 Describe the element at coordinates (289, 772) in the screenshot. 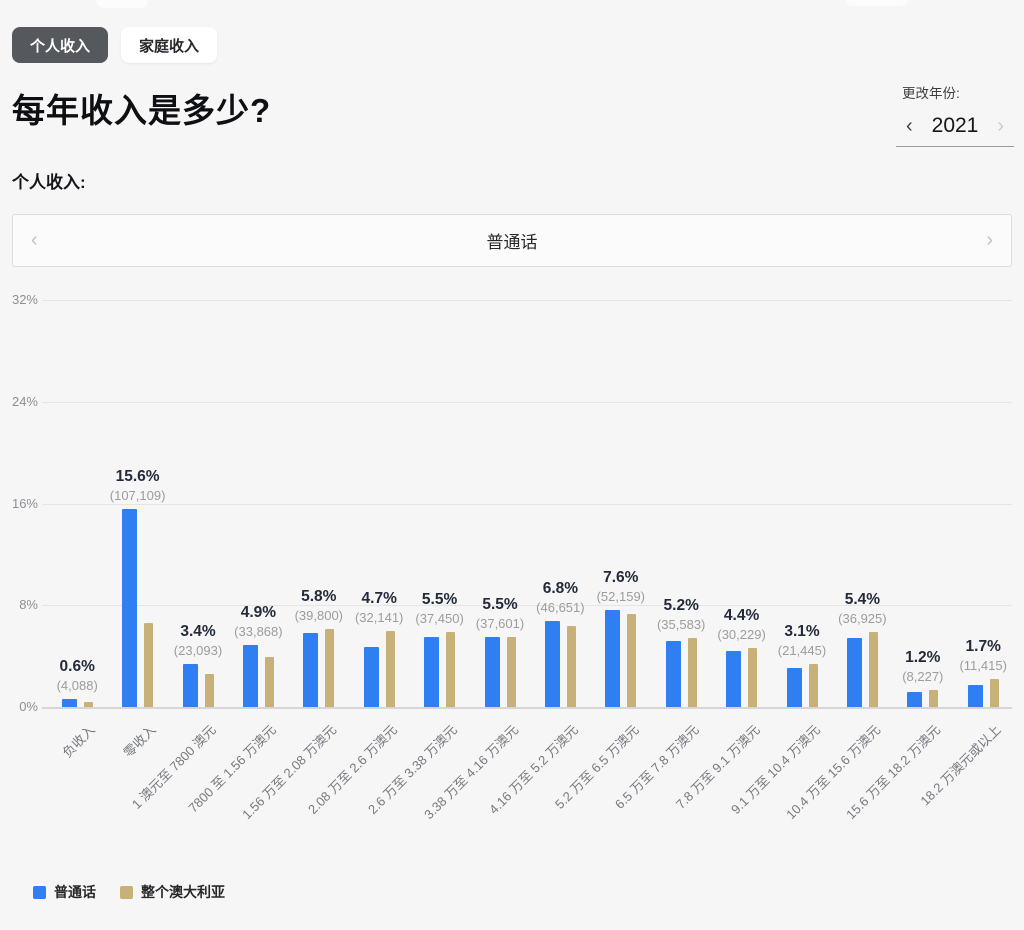

I see `x-axis-label-4: 1.56 万至 2.08 万澳元` at that location.